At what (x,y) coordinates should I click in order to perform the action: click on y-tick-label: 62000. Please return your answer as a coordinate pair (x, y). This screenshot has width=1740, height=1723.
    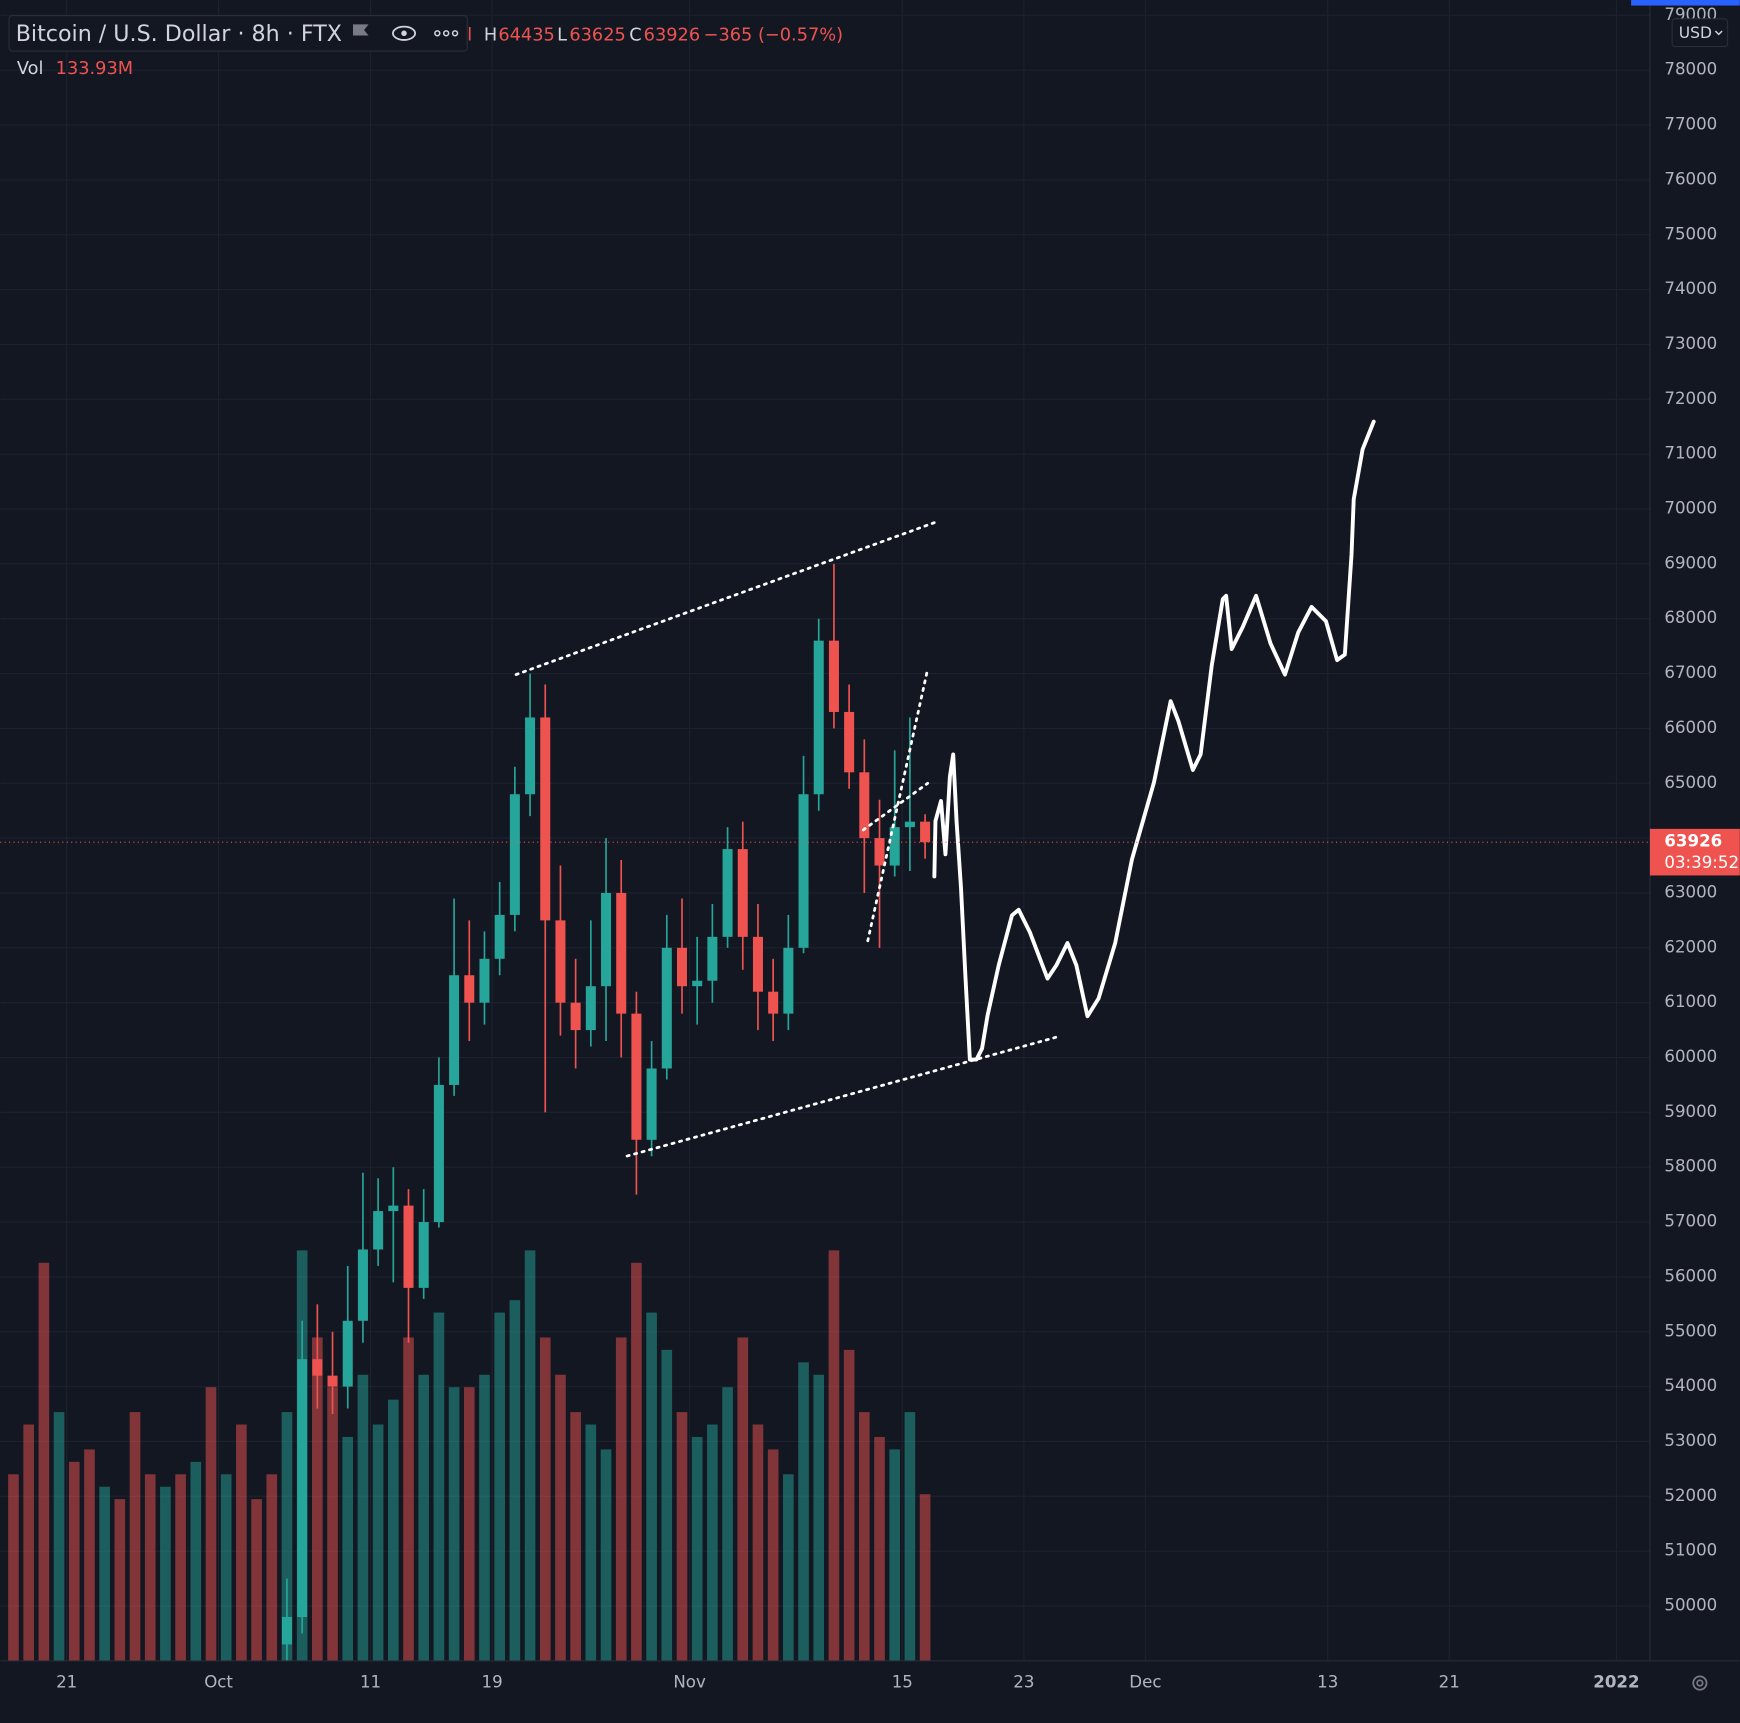
    Looking at the image, I should click on (1690, 946).